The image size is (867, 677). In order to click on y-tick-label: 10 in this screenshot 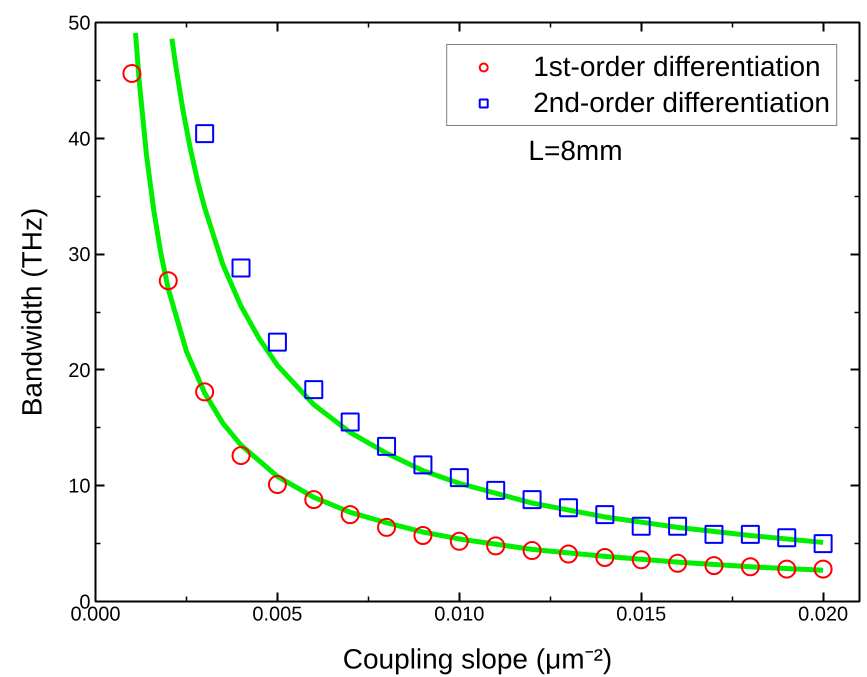, I will do `click(79, 487)`.